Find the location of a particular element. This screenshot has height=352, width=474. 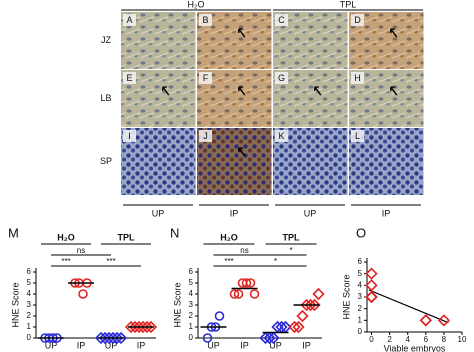

panel-label: I is located at coordinates (129, 136).